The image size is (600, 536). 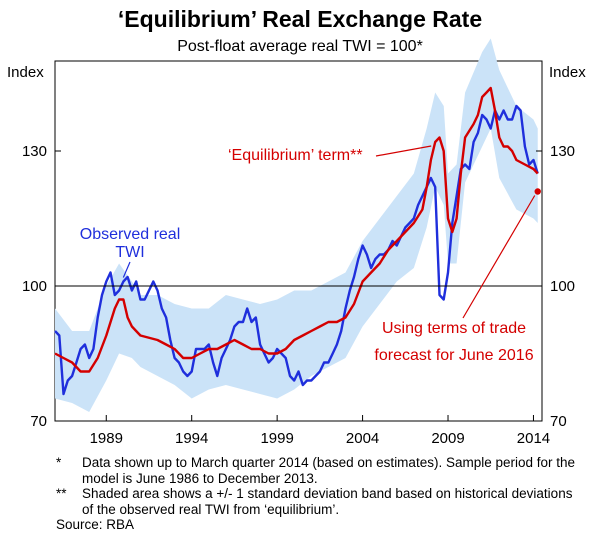 What do you see at coordinates (499, 257) in the screenshot?
I see `forecast-arrow` at bounding box center [499, 257].